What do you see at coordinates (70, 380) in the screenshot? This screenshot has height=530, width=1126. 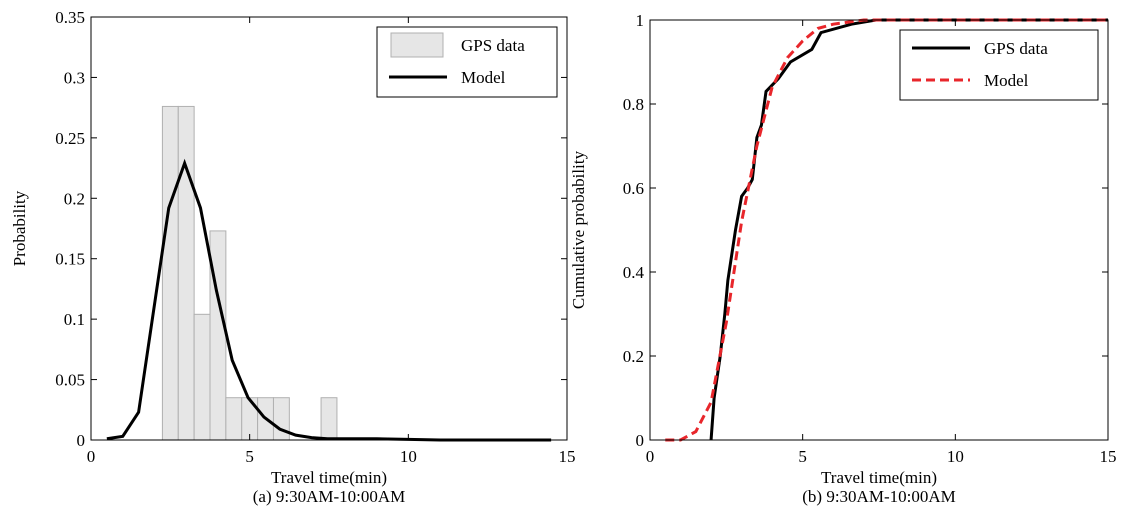 I see `y-tick-label: 0.05` at bounding box center [70, 380].